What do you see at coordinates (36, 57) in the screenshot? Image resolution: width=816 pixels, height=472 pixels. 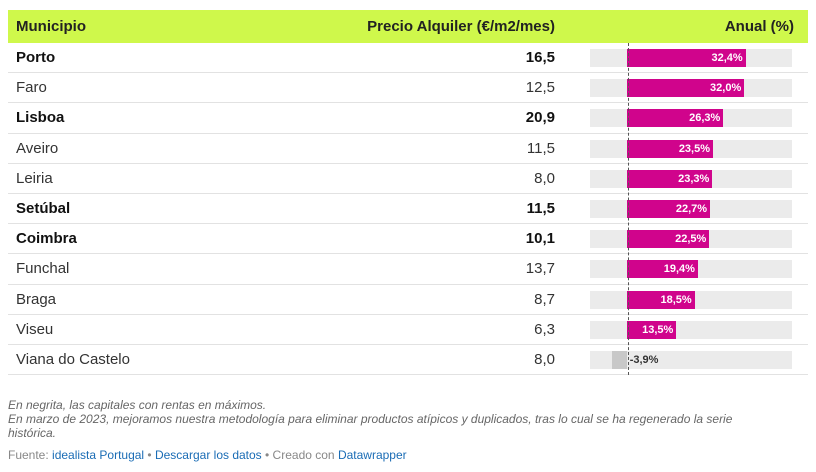 I see `municipality-name: Porto` at bounding box center [36, 57].